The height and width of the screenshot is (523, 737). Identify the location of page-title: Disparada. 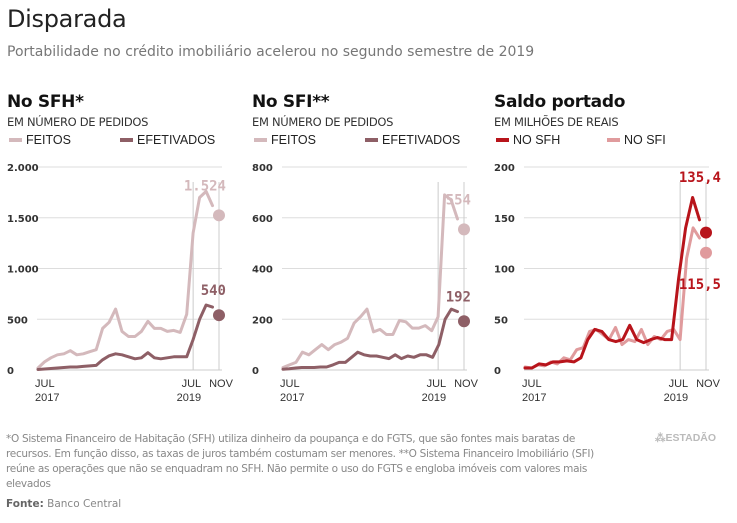
(67, 19).